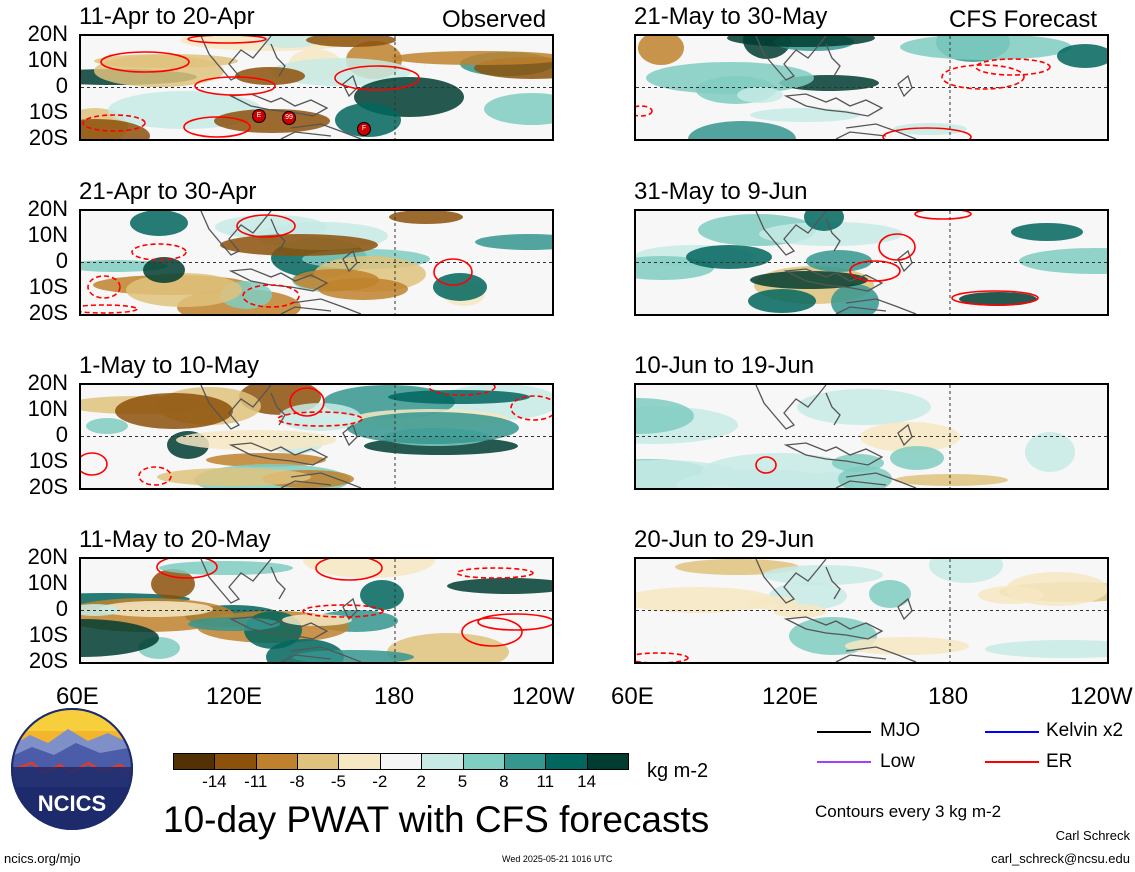  Describe the element at coordinates (545, 781) in the screenshot. I see `colorbar-tick-label: 11` at that location.